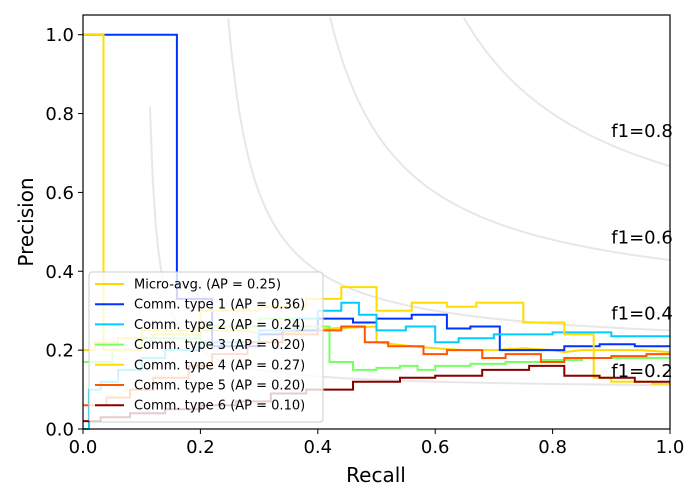 The height and width of the screenshot is (500, 700). What do you see at coordinates (59, 35) in the screenshot?
I see `y-tick-label: 1.0` at bounding box center [59, 35].